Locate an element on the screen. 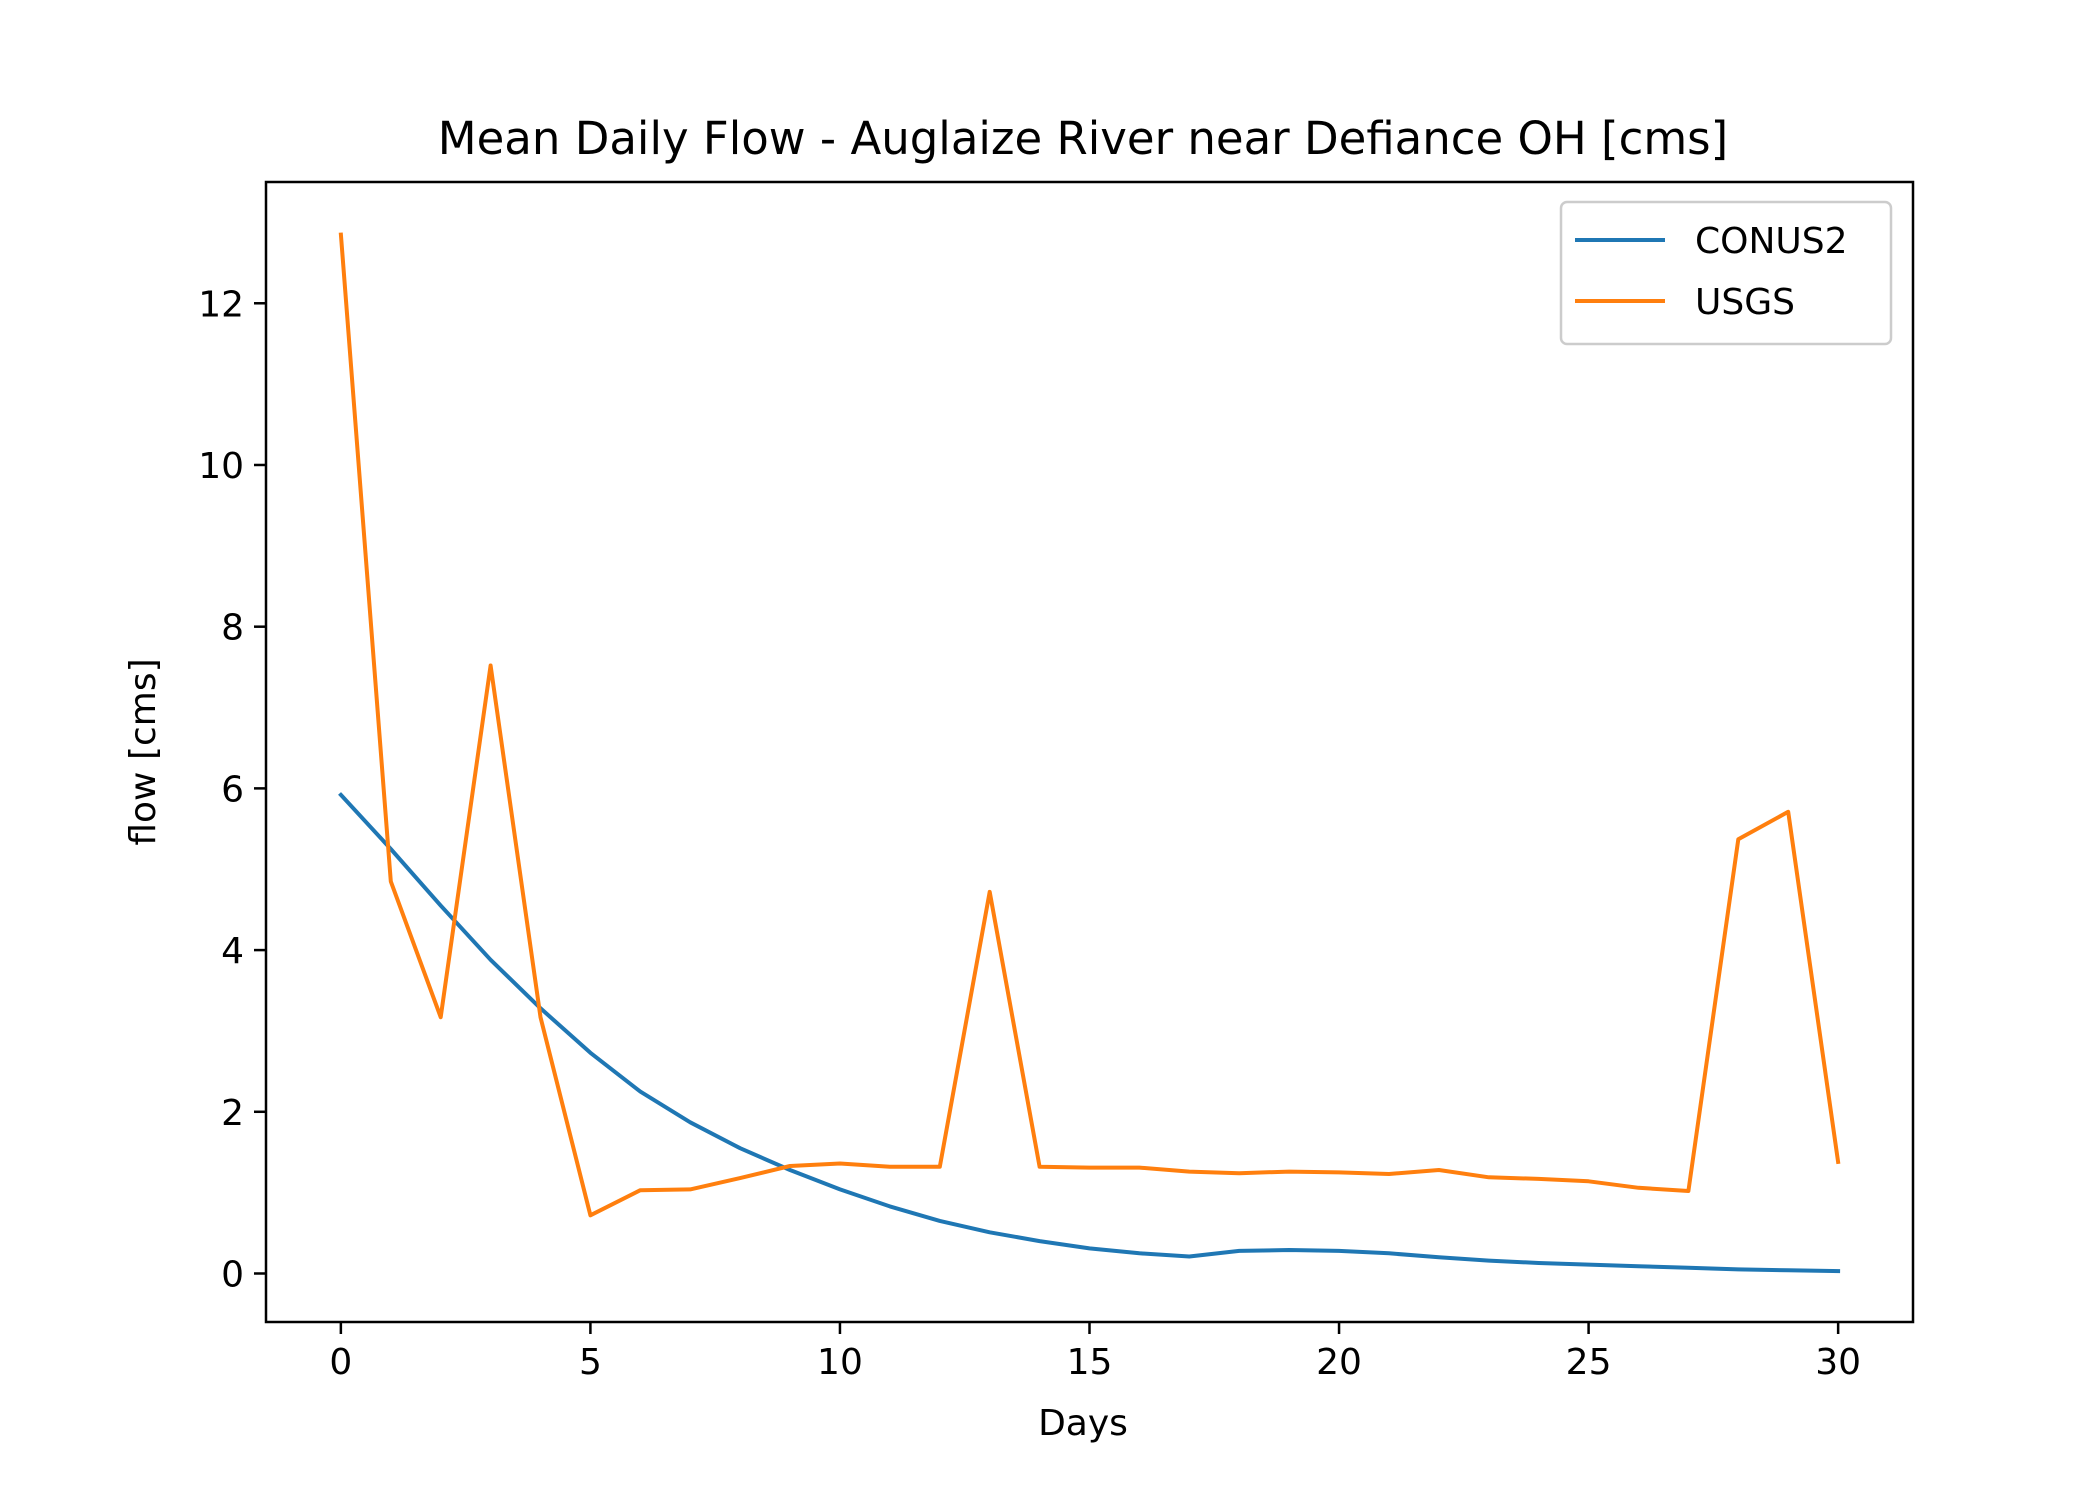 Image resolution: width=2100 pixels, height=1500 pixels. y-tick-label: 8 is located at coordinates (232, 628).